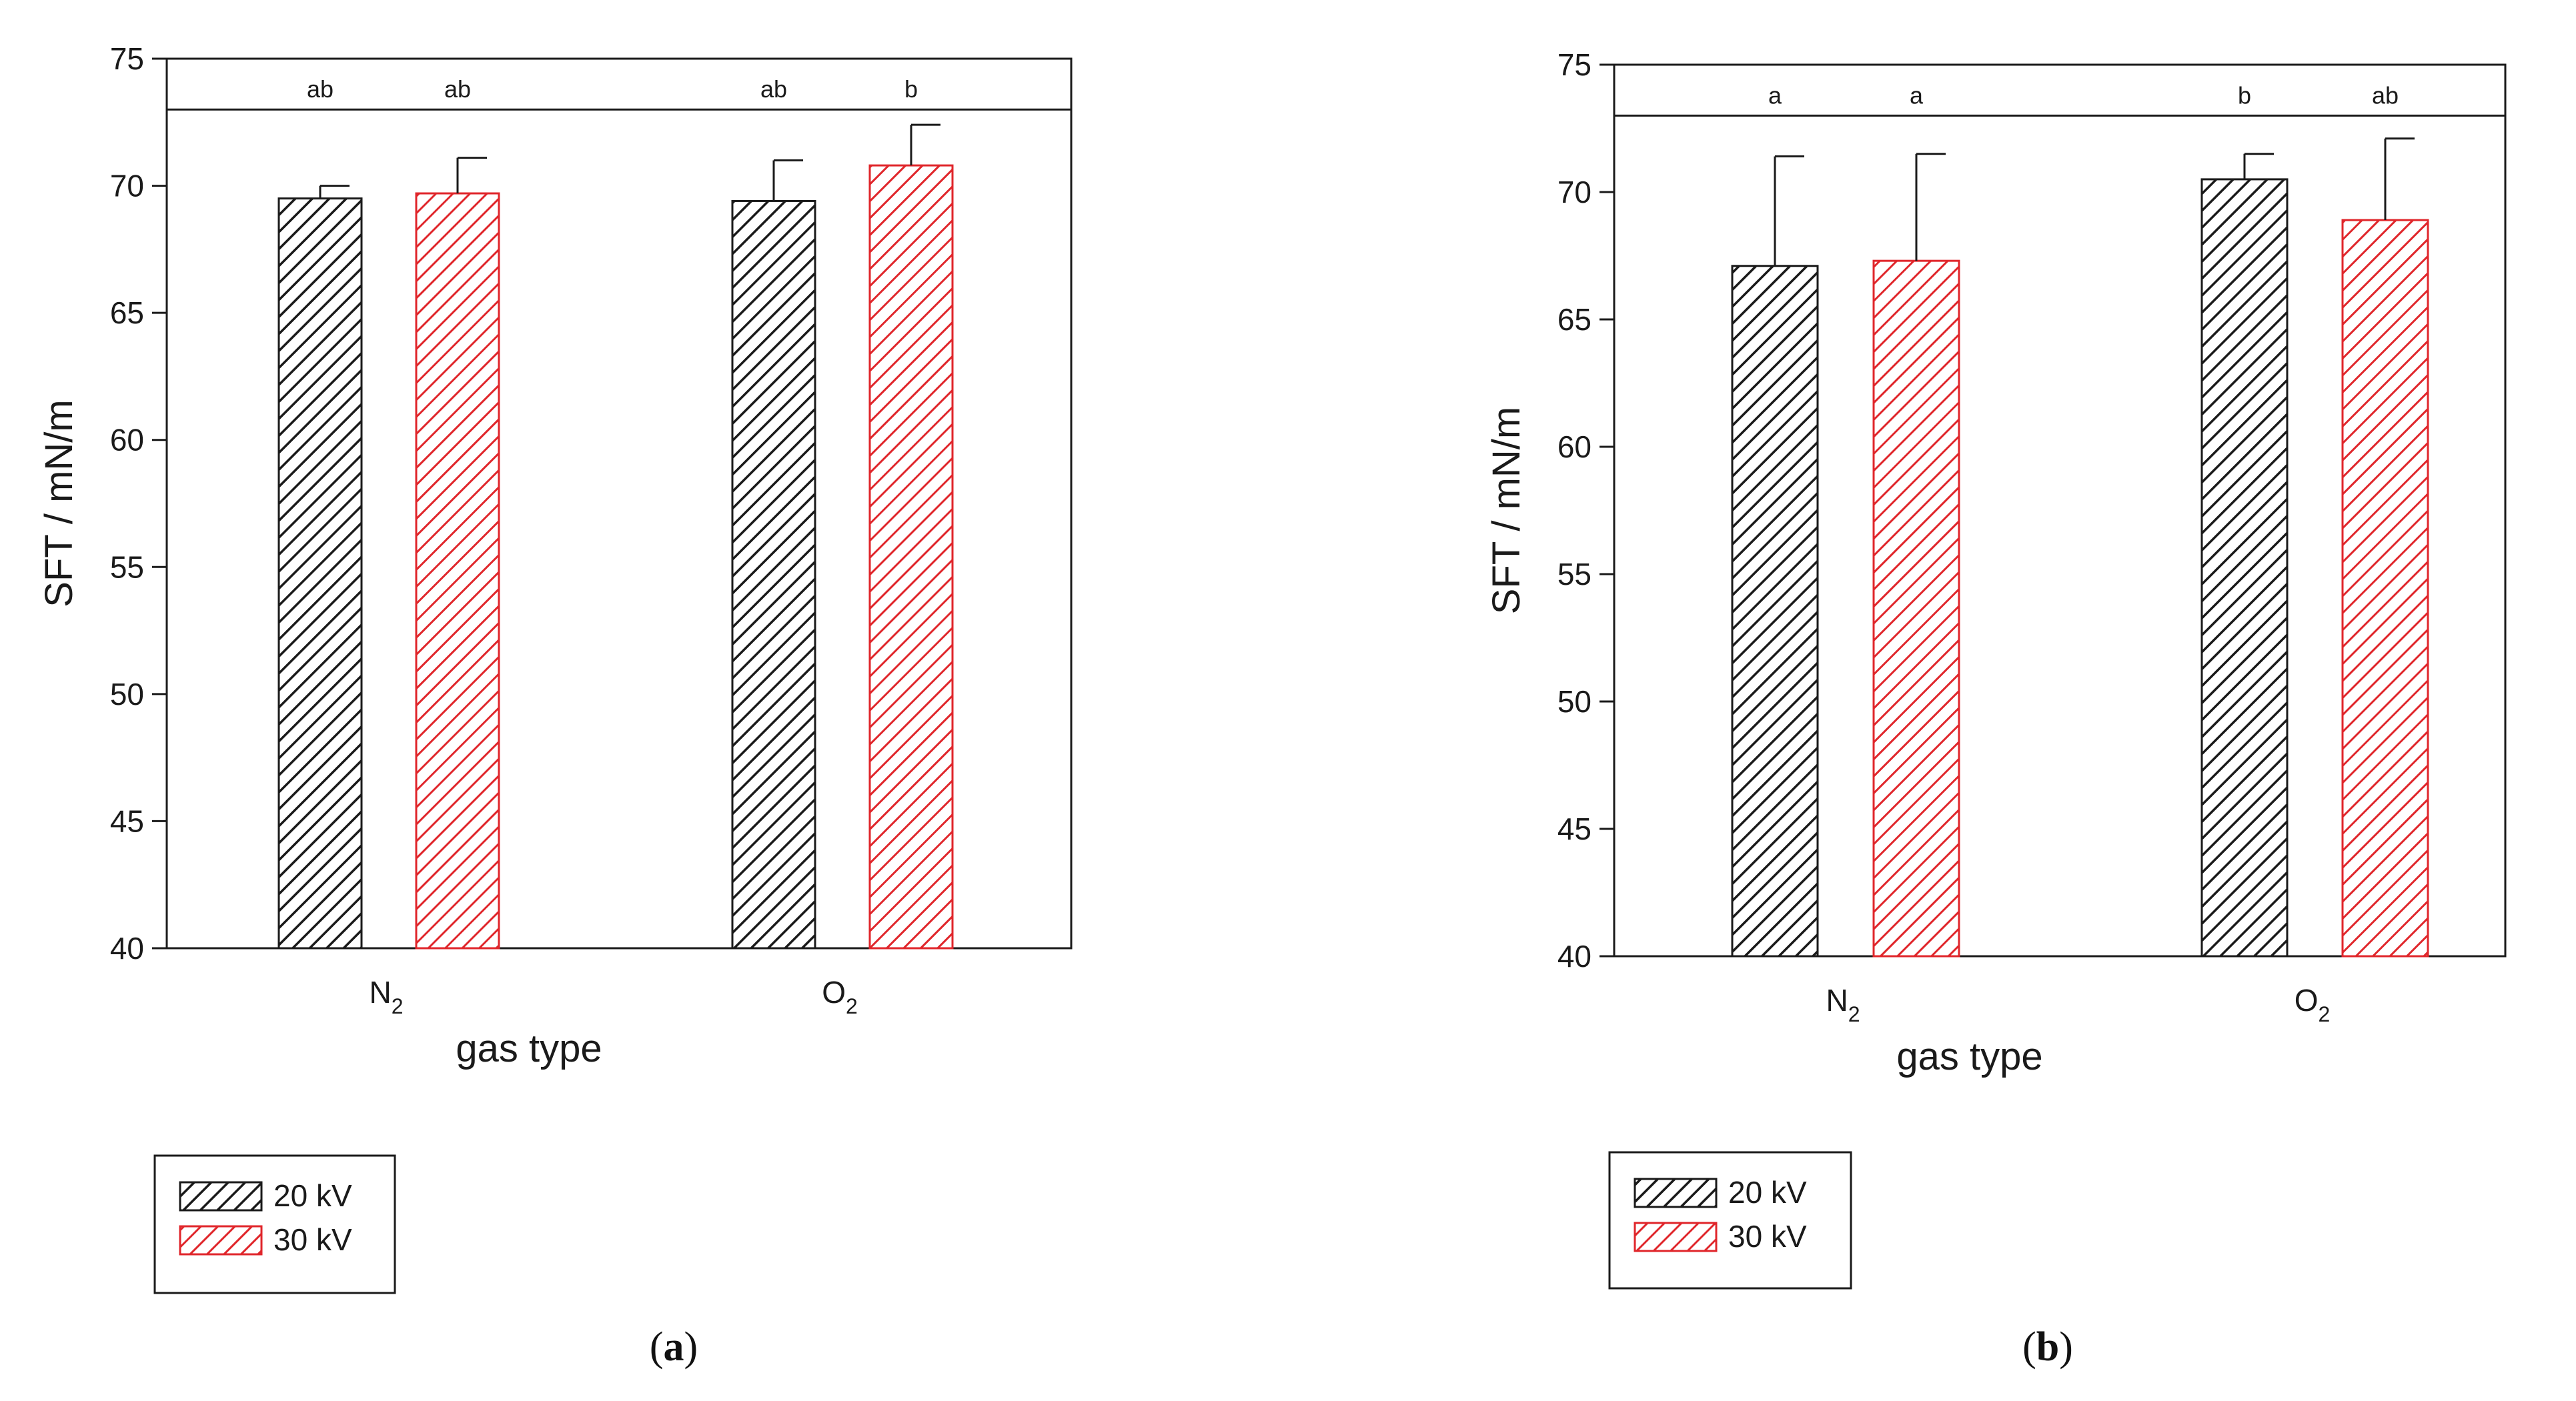 The width and height of the screenshot is (2576, 1401). I want to click on panel-label: (a), so click(674, 1347).